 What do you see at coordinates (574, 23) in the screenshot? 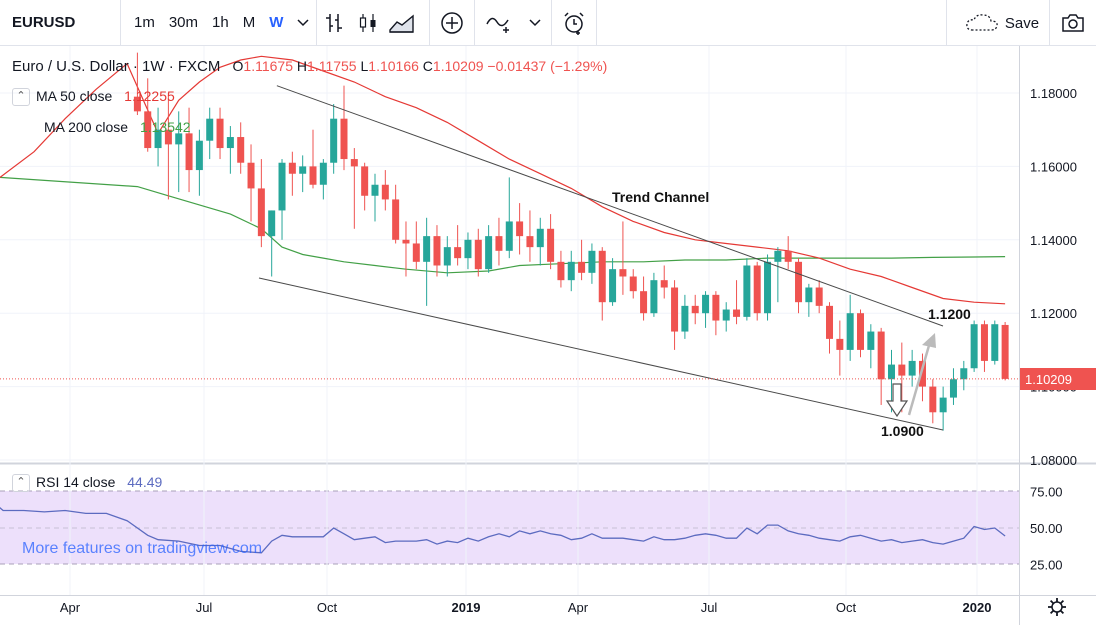
I see `alert-clock-icon` at bounding box center [574, 23].